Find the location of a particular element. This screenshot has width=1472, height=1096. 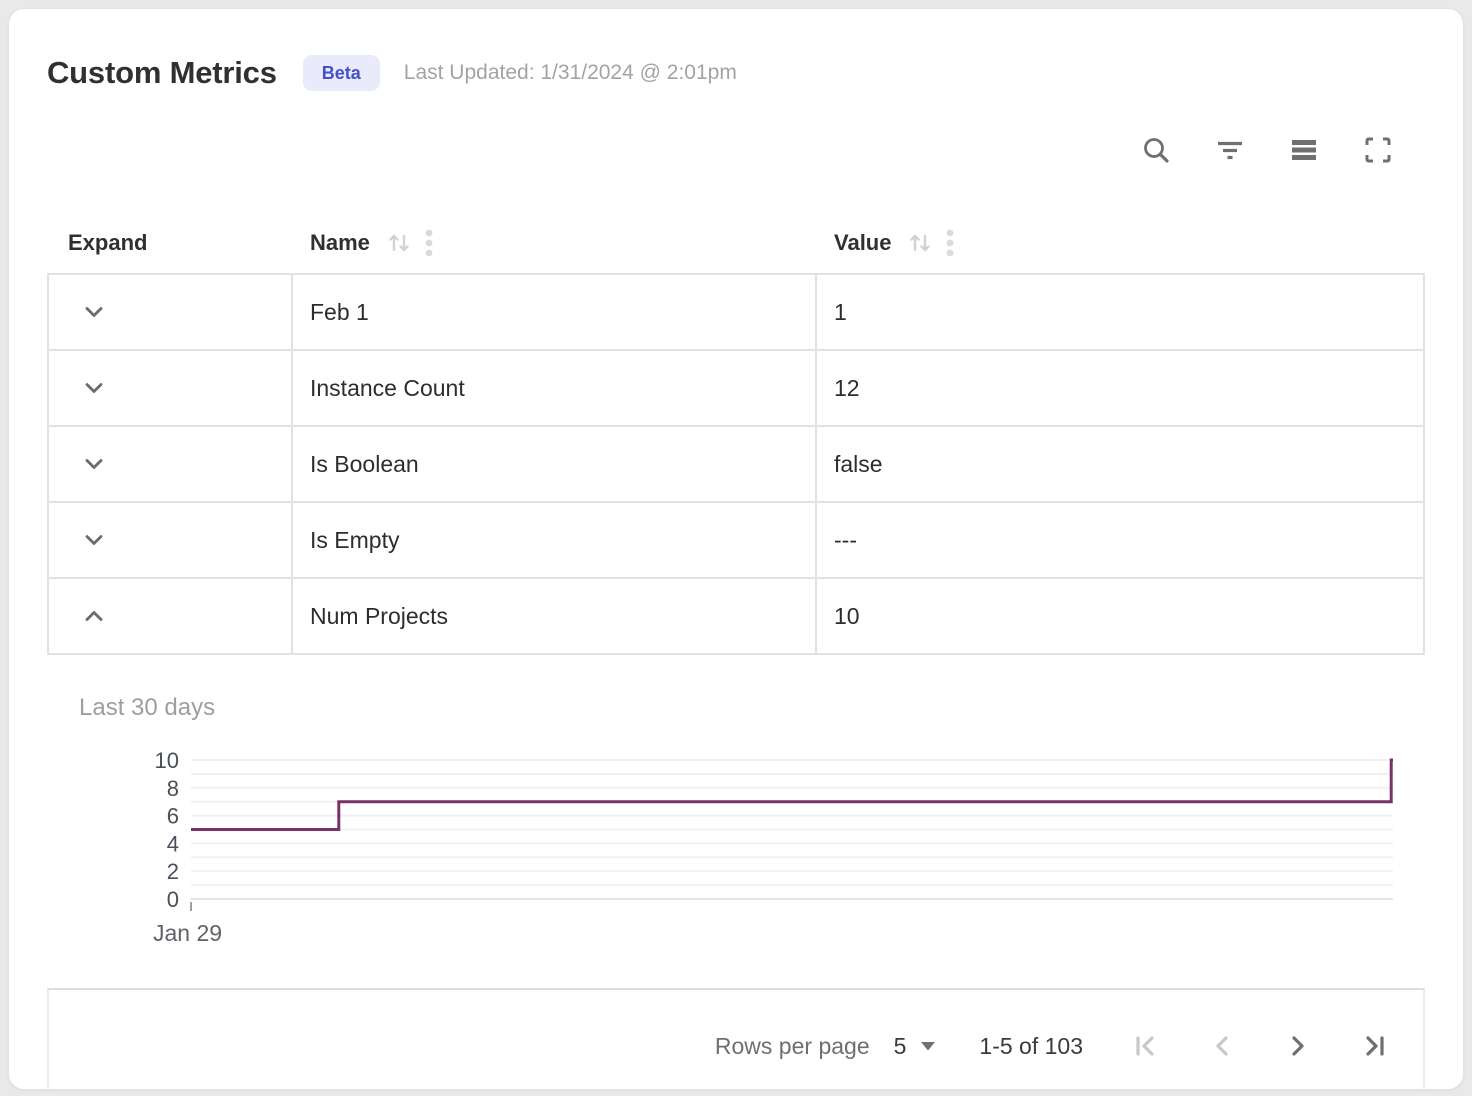

first-page-icon is located at coordinates (1146, 1046).